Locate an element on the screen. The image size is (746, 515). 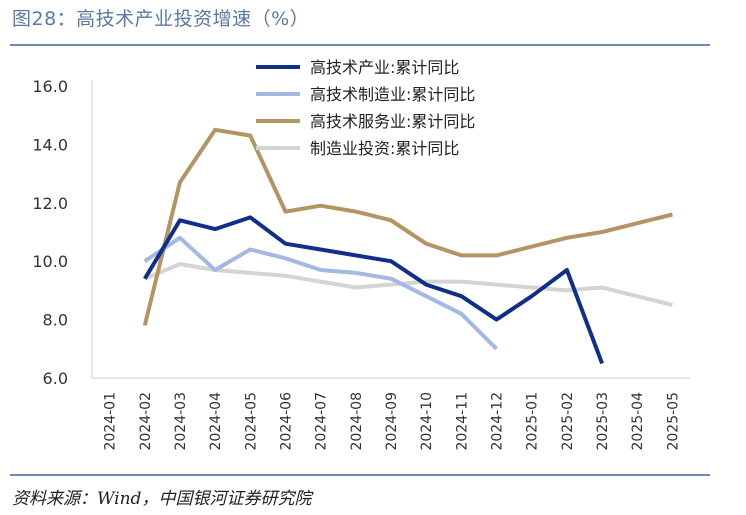
x-tick-label: 2024-10 is located at coordinates (427, 421).